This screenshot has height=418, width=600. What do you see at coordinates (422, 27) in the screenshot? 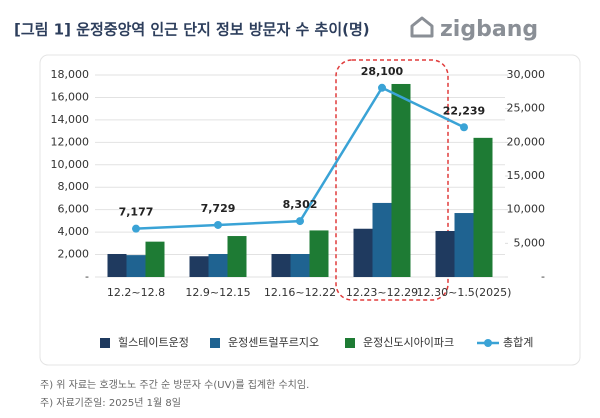
I see `logo-icon` at bounding box center [422, 27].